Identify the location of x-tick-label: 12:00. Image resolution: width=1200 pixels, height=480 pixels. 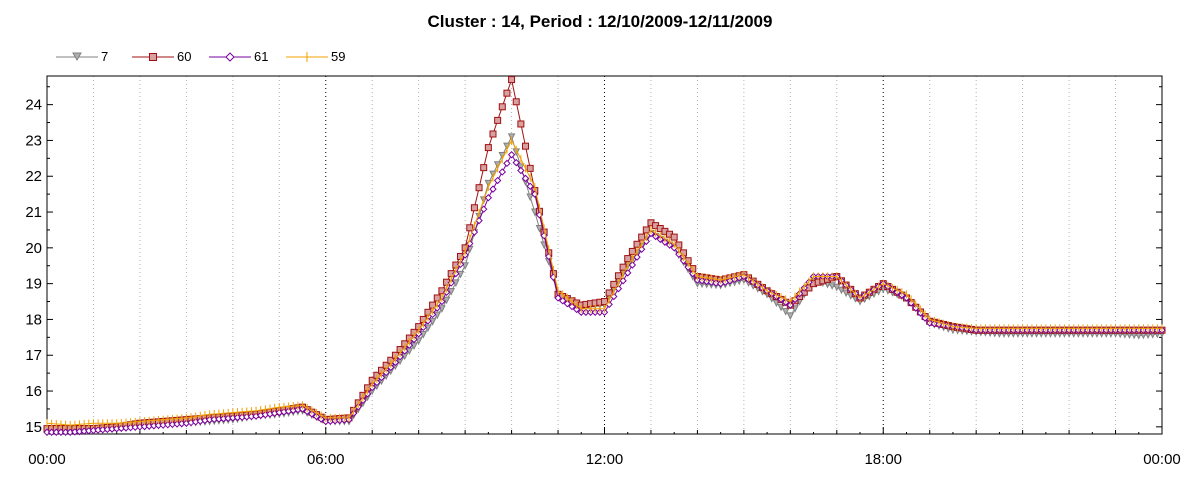
(605, 459).